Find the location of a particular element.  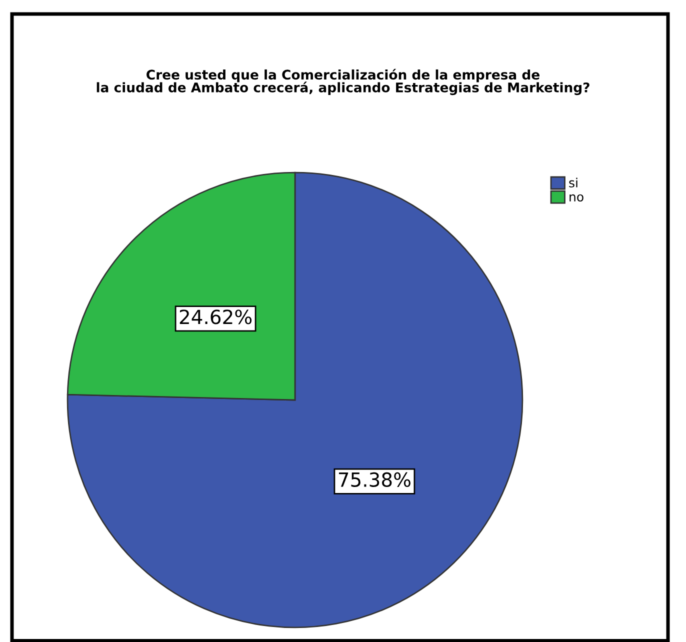

legend-label: si is located at coordinates (573, 183).